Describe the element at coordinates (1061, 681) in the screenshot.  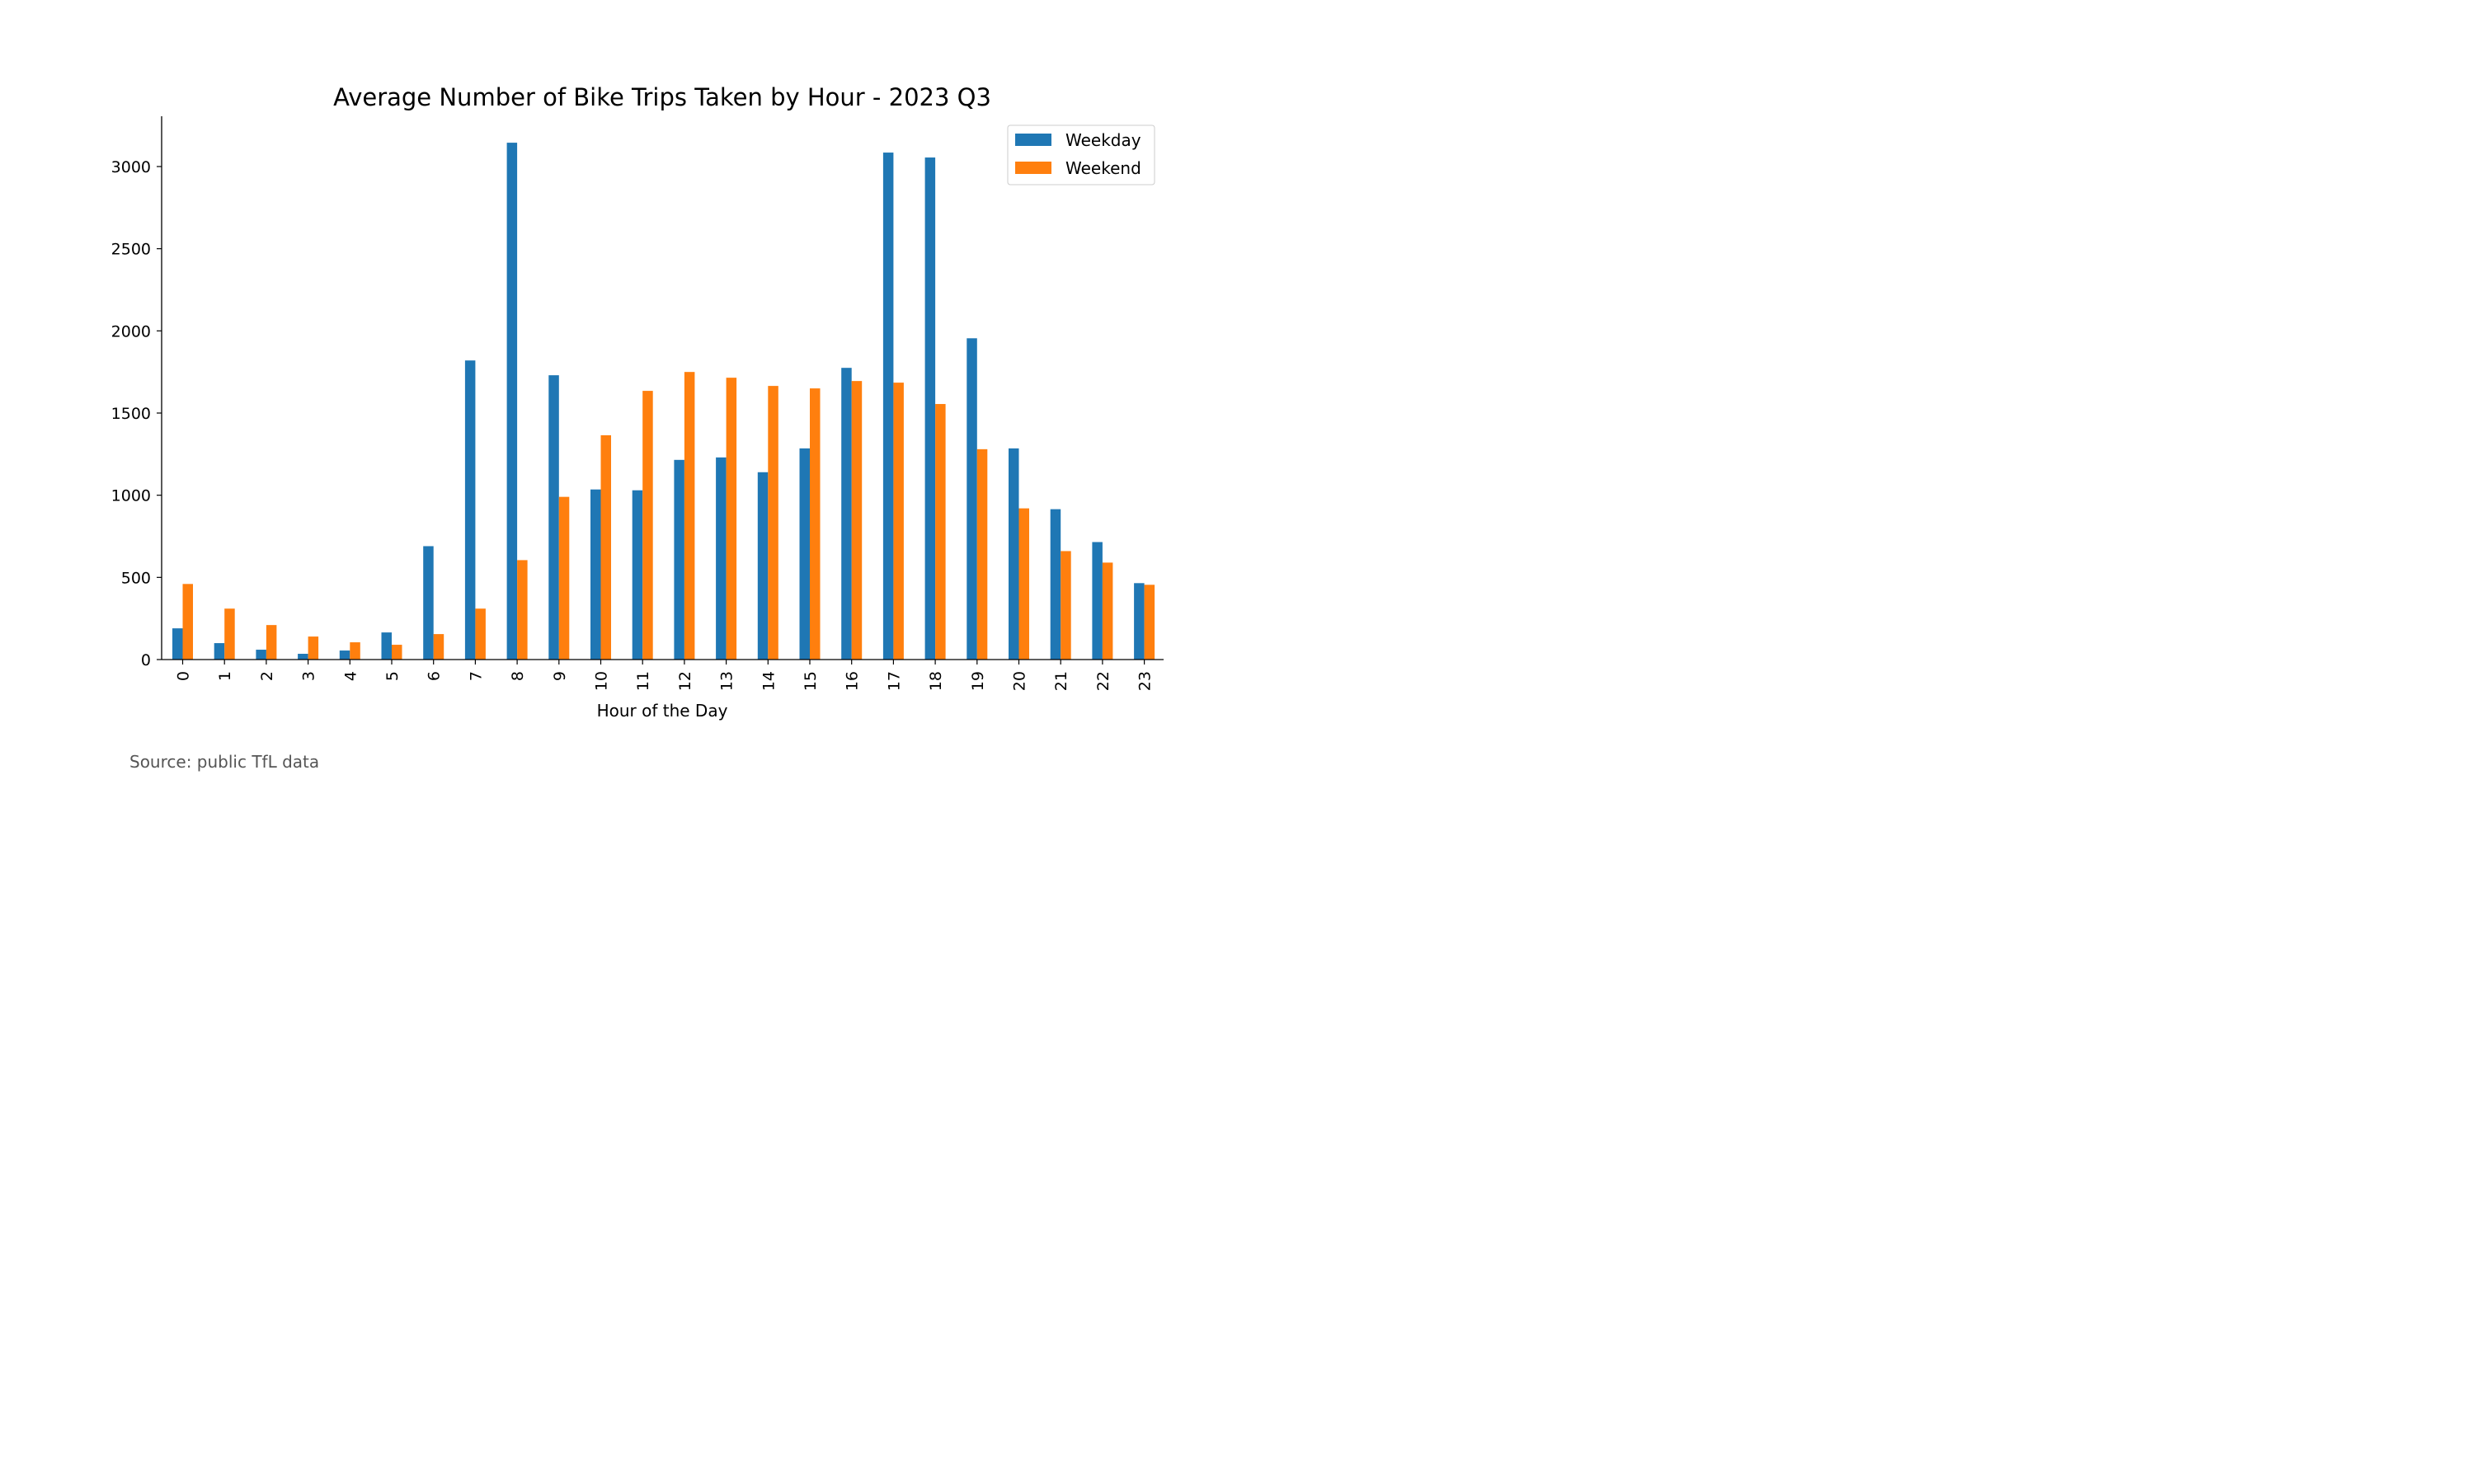
I see `x-tick-label-21: 21` at that location.